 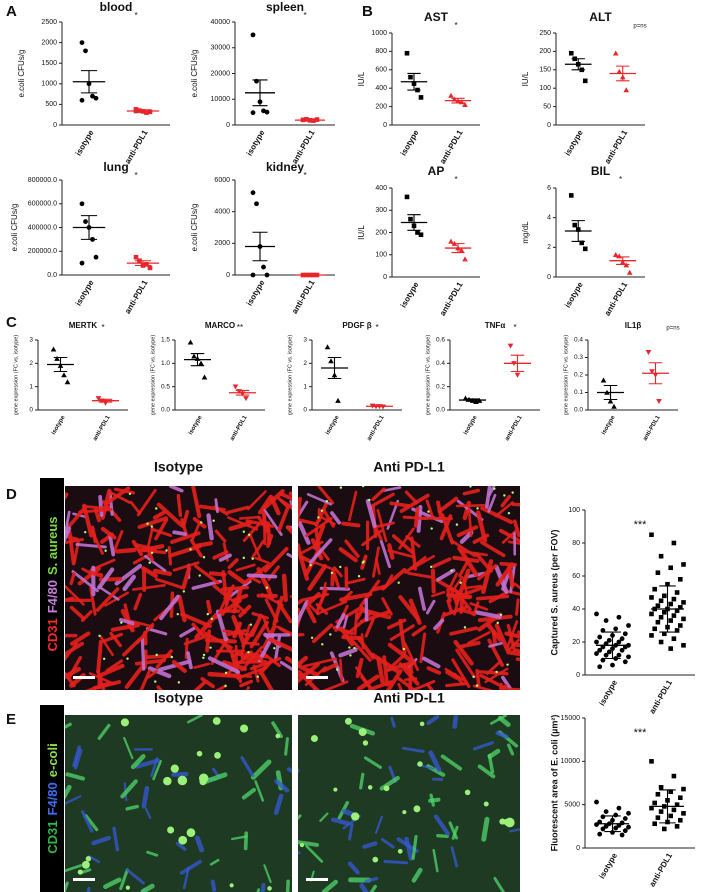 I want to click on channel-label: CD31 F4/80 S. aureus, so click(x=52, y=583).